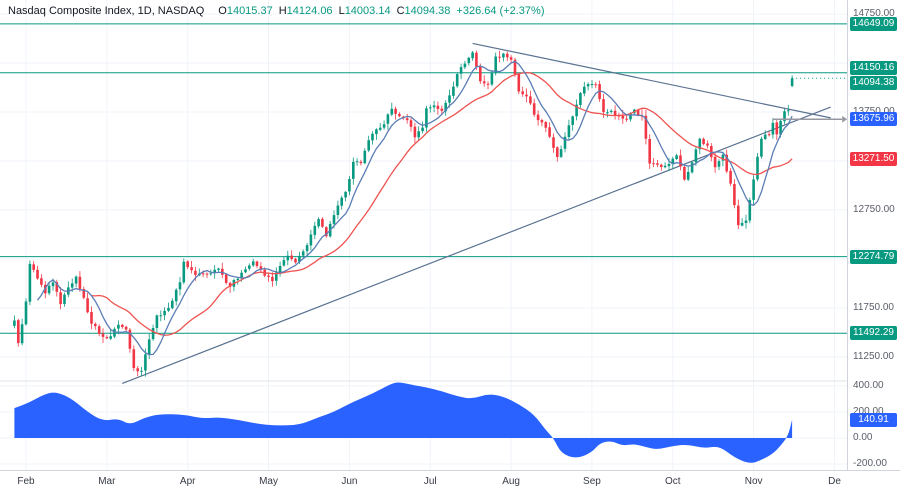  I want to click on indicator-tick-label: 0.00, so click(863, 437).